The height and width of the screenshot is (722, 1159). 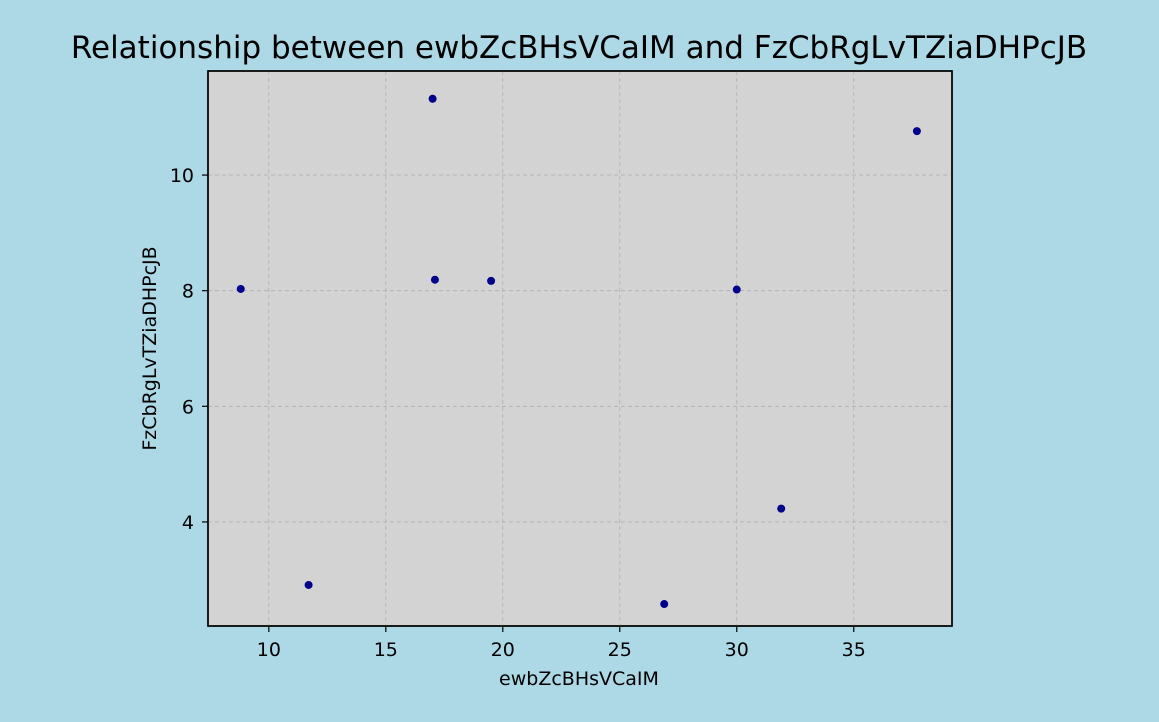 What do you see at coordinates (188, 292) in the screenshot?
I see `y-tick-label: 8` at bounding box center [188, 292].